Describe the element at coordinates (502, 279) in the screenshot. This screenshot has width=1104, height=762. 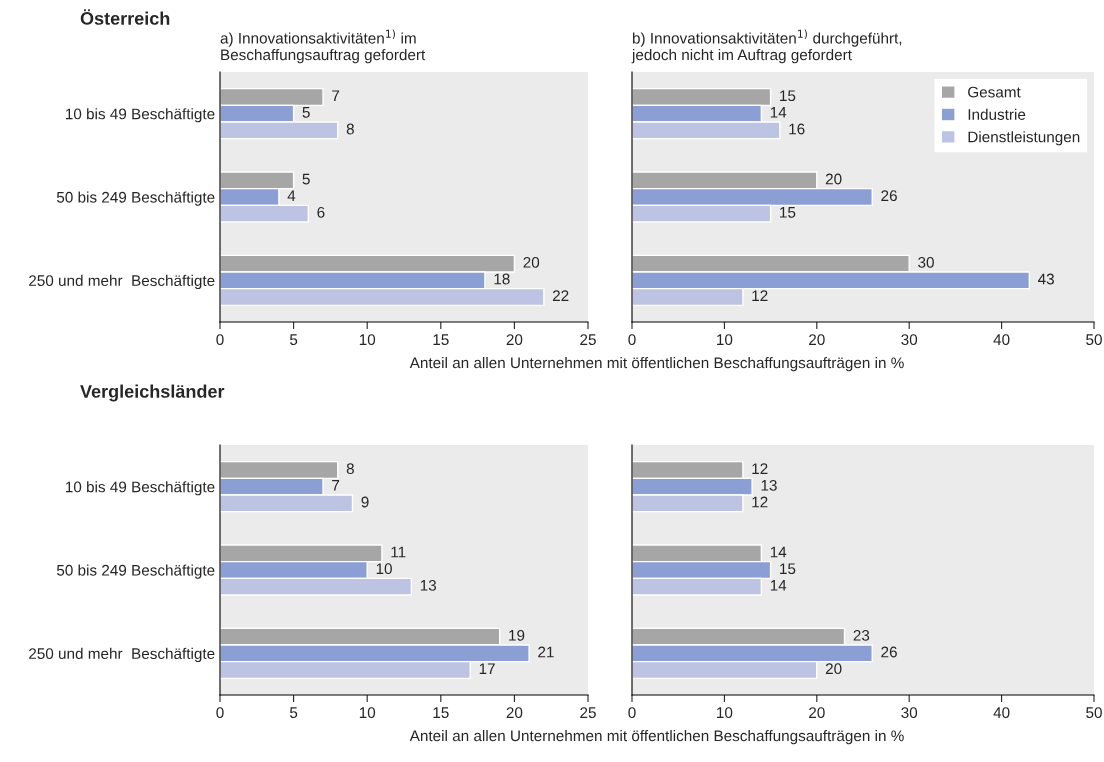
I see `data-label: 18` at that location.